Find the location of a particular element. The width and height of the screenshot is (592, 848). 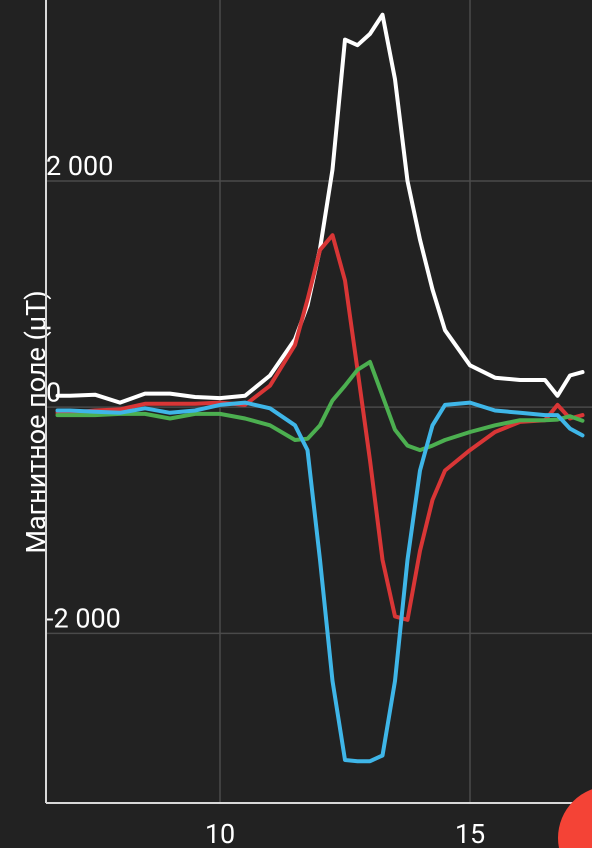

x-tick-label: 10 is located at coordinates (220, 833).